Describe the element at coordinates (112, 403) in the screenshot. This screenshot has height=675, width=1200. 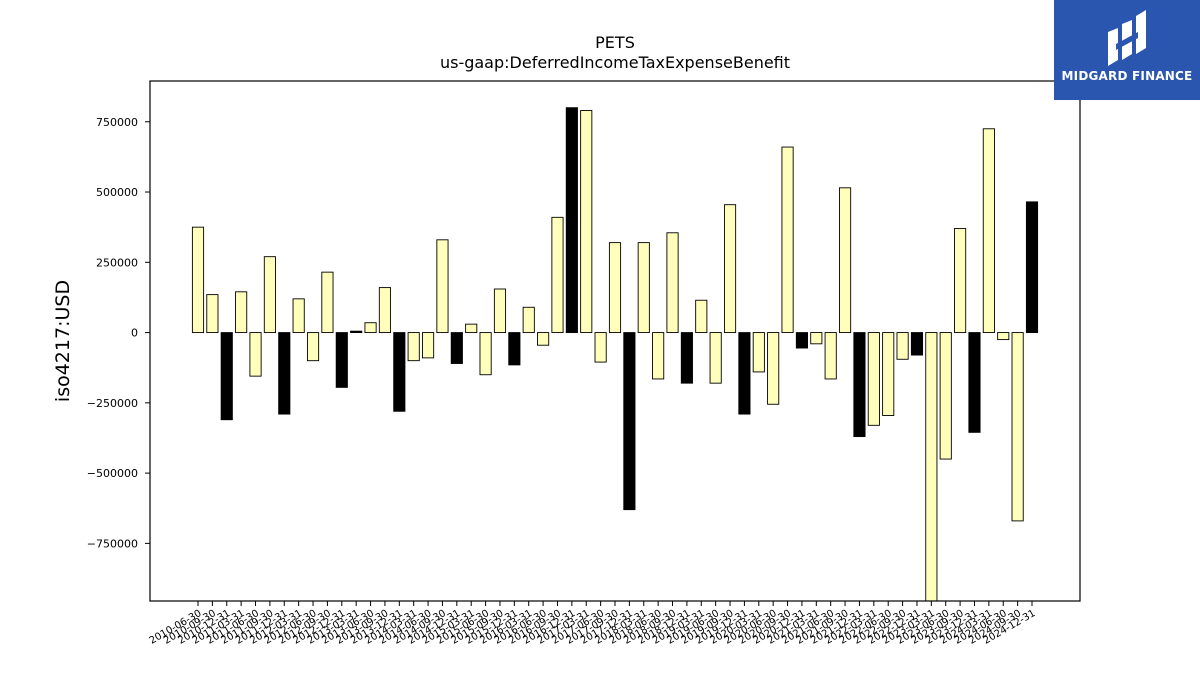
I see `y-tick-label: −250000` at that location.